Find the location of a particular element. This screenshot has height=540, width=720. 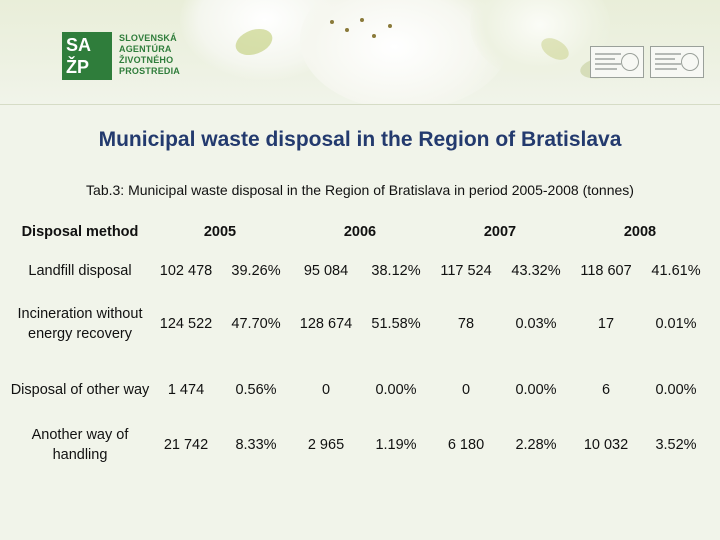

logo-mark-bottom: ŽP is located at coordinates (78, 67).